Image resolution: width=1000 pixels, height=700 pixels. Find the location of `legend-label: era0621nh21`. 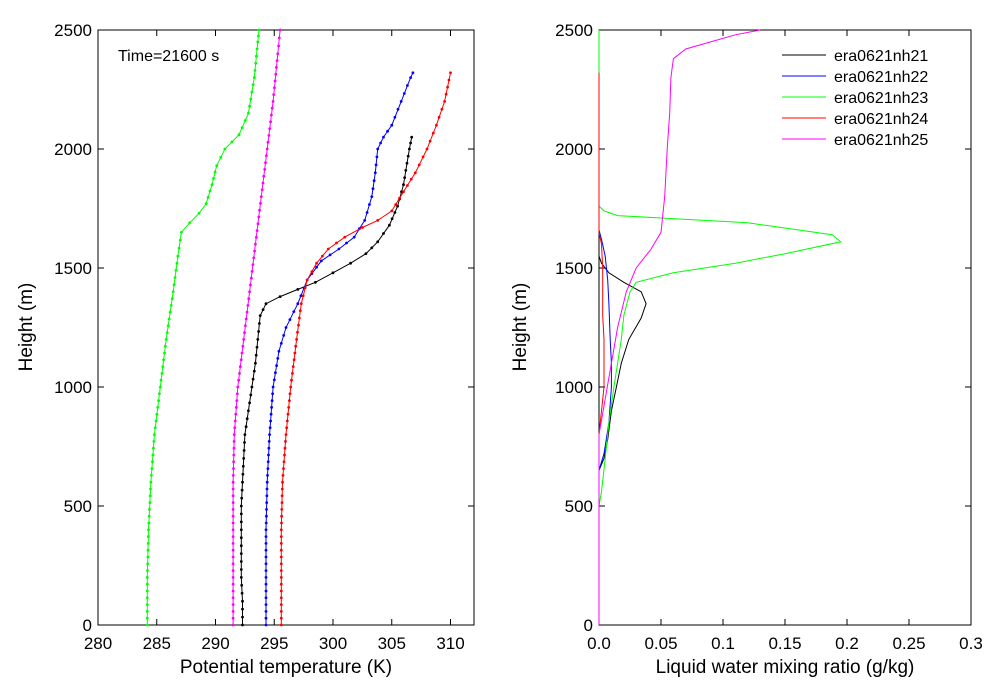

legend-label: era0621nh21 is located at coordinates (881, 56).